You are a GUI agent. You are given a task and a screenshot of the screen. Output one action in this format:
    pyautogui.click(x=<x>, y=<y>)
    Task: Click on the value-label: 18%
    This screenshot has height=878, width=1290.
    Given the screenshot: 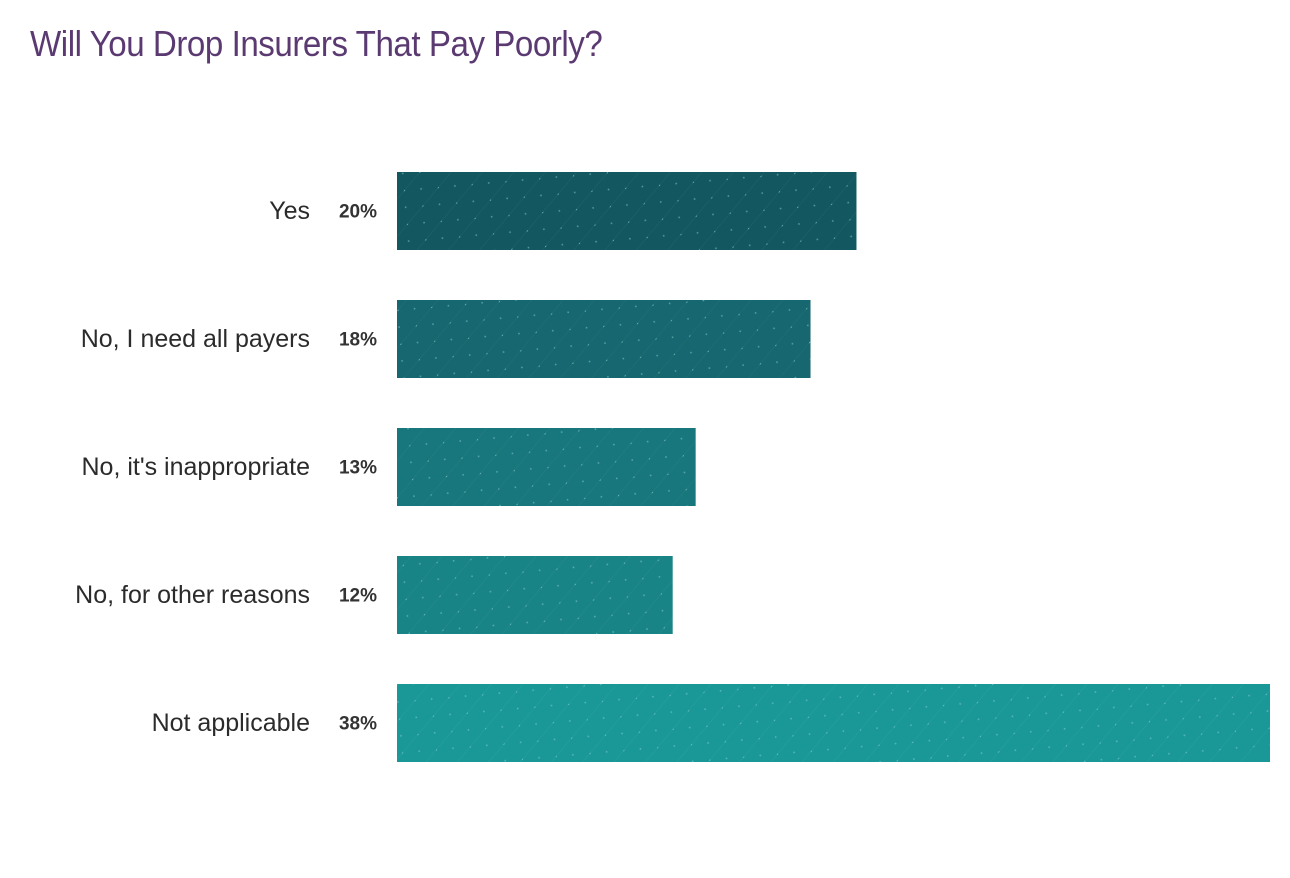 What is the action you would take?
    pyautogui.click(x=358, y=340)
    